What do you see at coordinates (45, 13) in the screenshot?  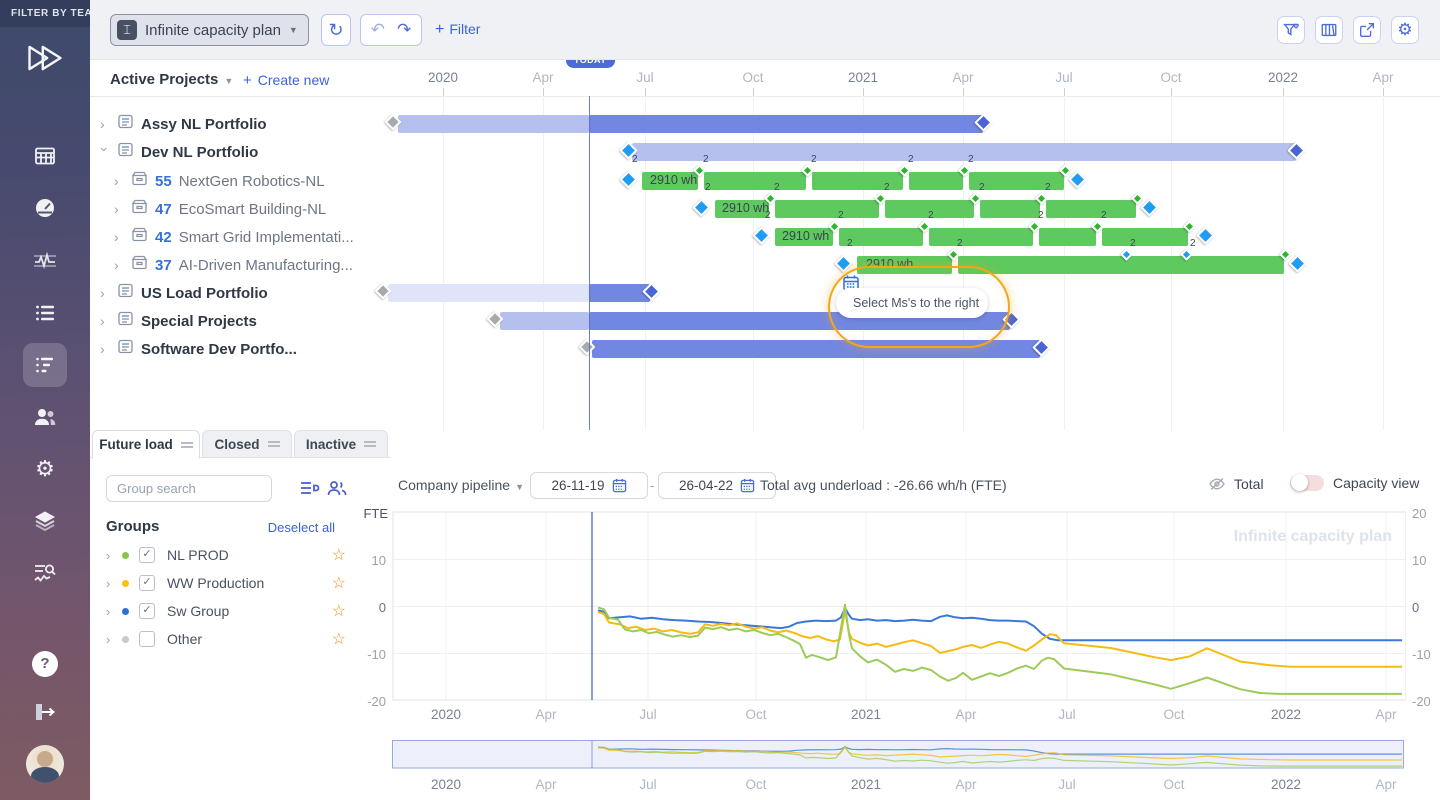 I see `filter-by-team-header: FILTER BY TEAM` at bounding box center [45, 13].